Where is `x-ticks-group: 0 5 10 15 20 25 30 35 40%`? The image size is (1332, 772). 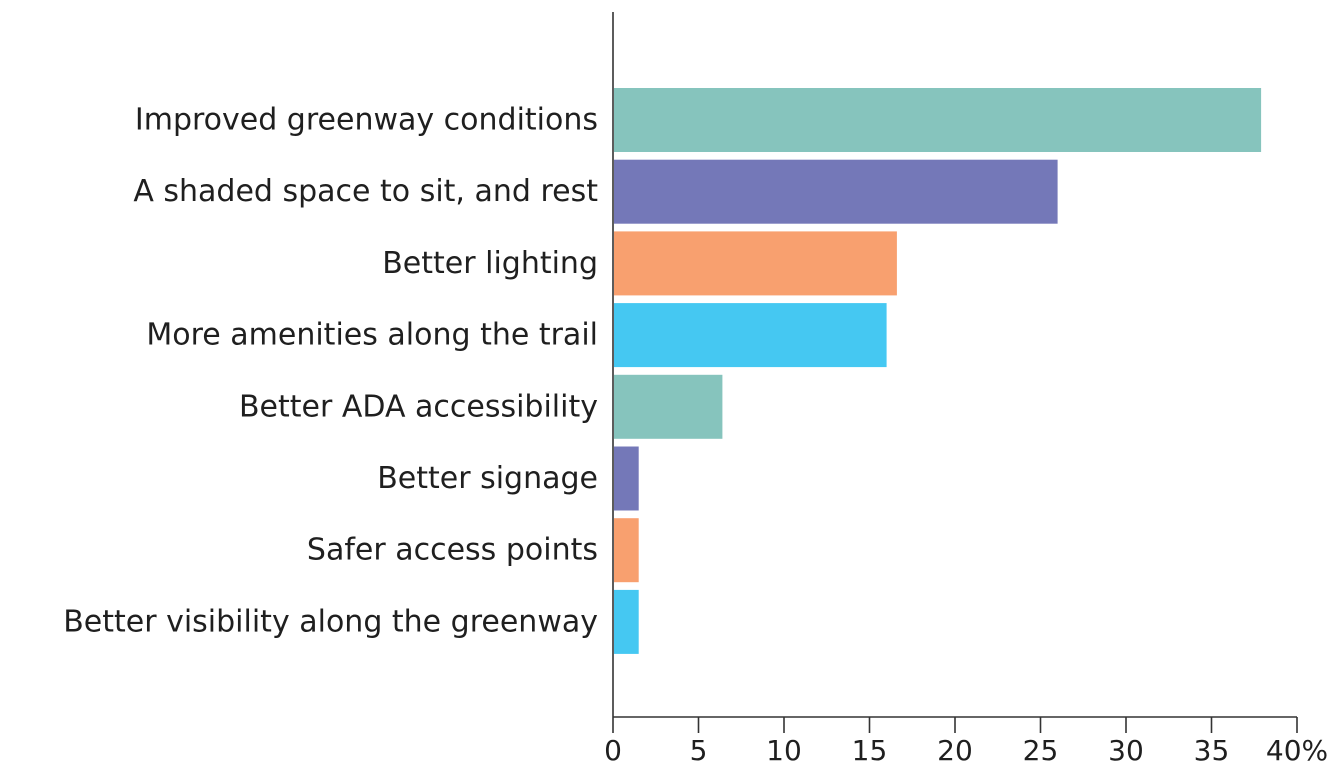
x-ticks-group: 0 5 10 15 20 25 30 35 40% is located at coordinates (966, 742).